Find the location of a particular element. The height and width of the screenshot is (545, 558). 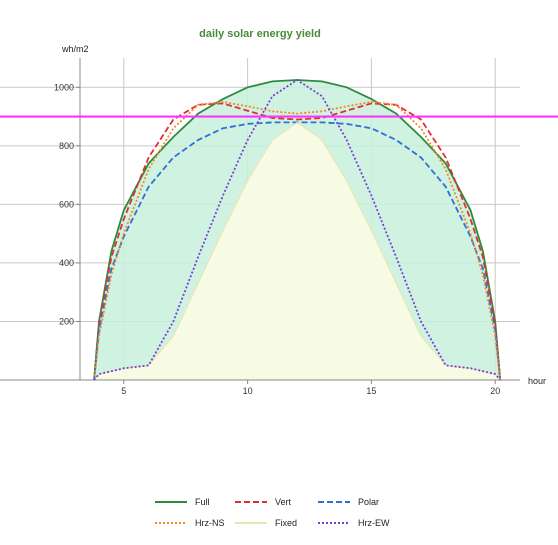

y-tick-label: 400 is located at coordinates (66, 263).